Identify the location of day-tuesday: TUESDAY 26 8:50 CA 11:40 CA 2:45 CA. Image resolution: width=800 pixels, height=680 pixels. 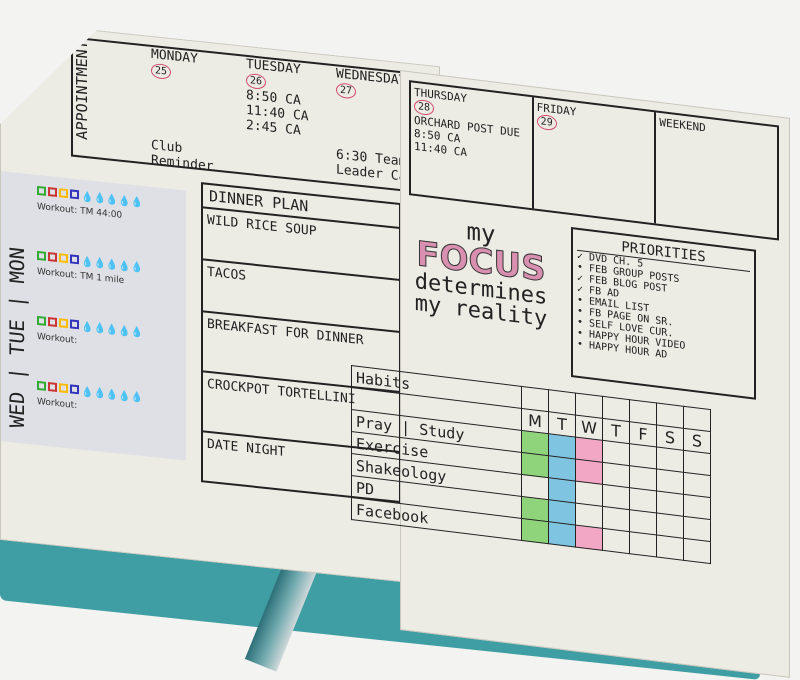
(296, 100).